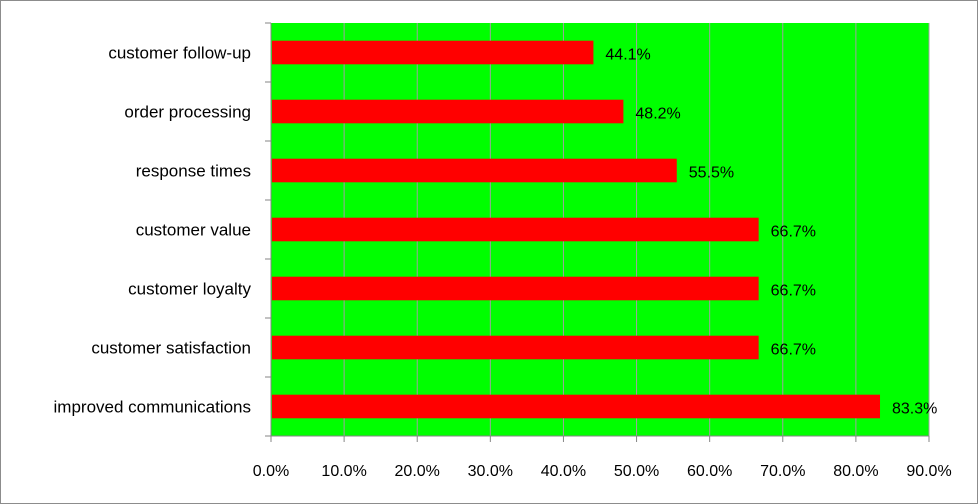  What do you see at coordinates (187, 112) in the screenshot?
I see `category-label: order processing` at bounding box center [187, 112].